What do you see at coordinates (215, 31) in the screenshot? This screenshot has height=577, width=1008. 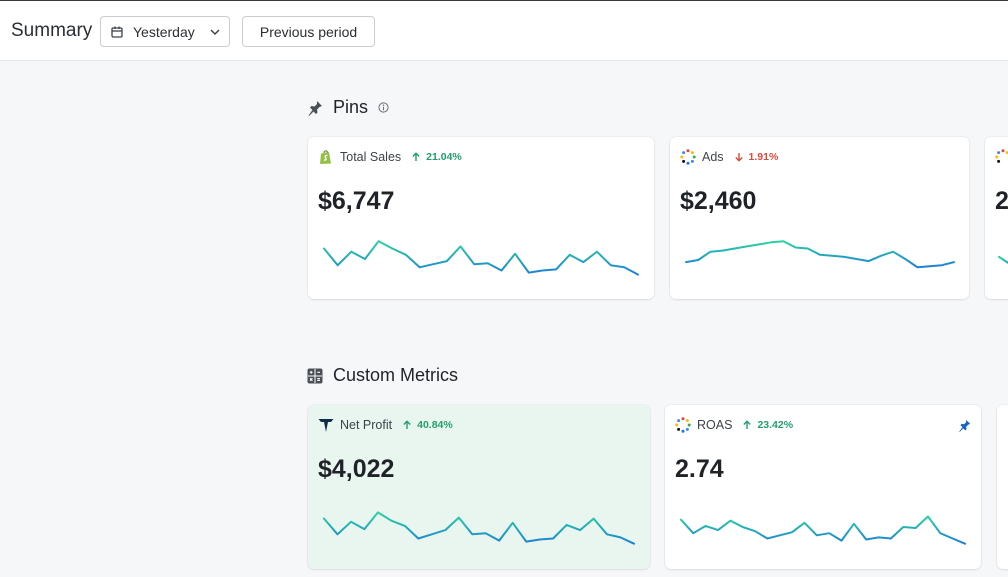 I see `chevron-down-icon` at bounding box center [215, 31].